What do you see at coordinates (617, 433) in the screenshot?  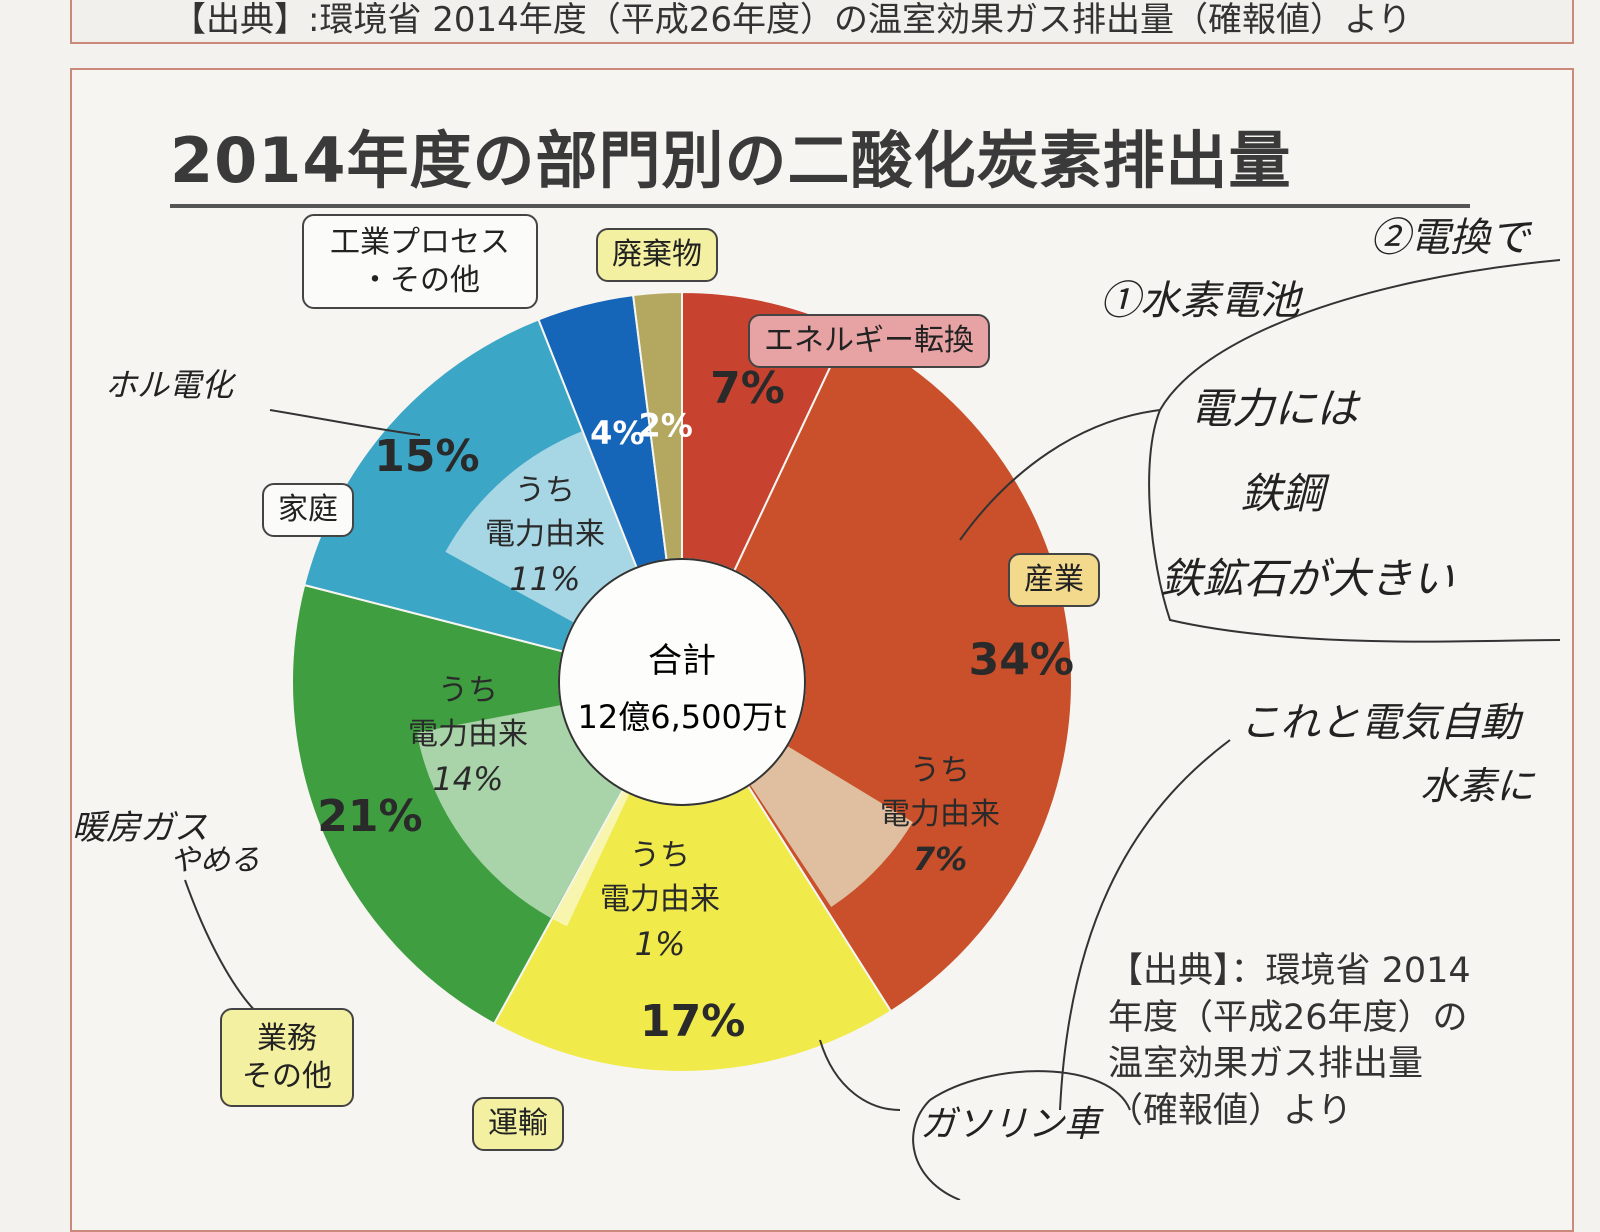 I see `slice-value-label-5: 4%` at bounding box center [617, 433].